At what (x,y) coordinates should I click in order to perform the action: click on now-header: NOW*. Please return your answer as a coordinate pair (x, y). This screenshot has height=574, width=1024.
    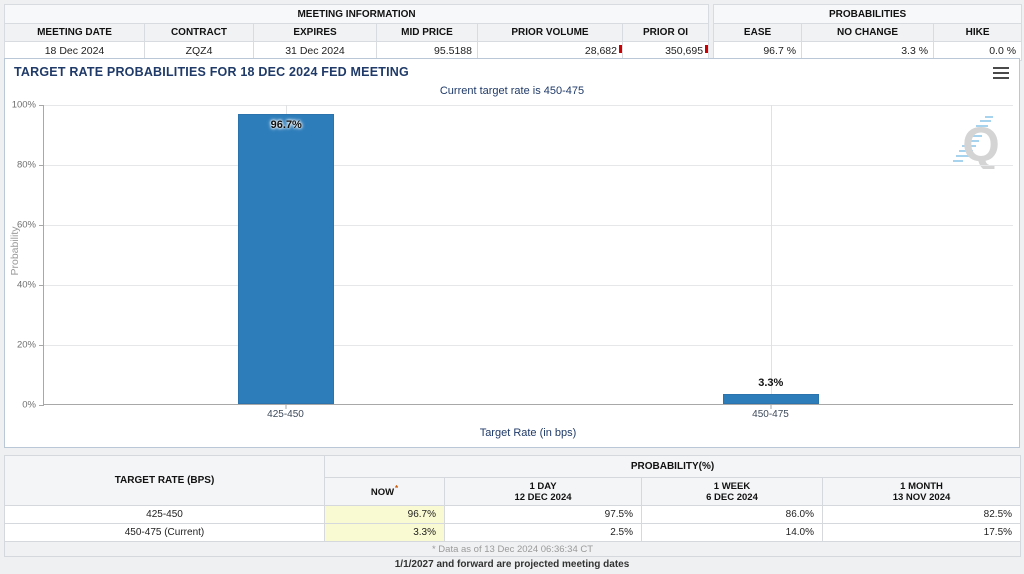
    Looking at the image, I should click on (384, 491).